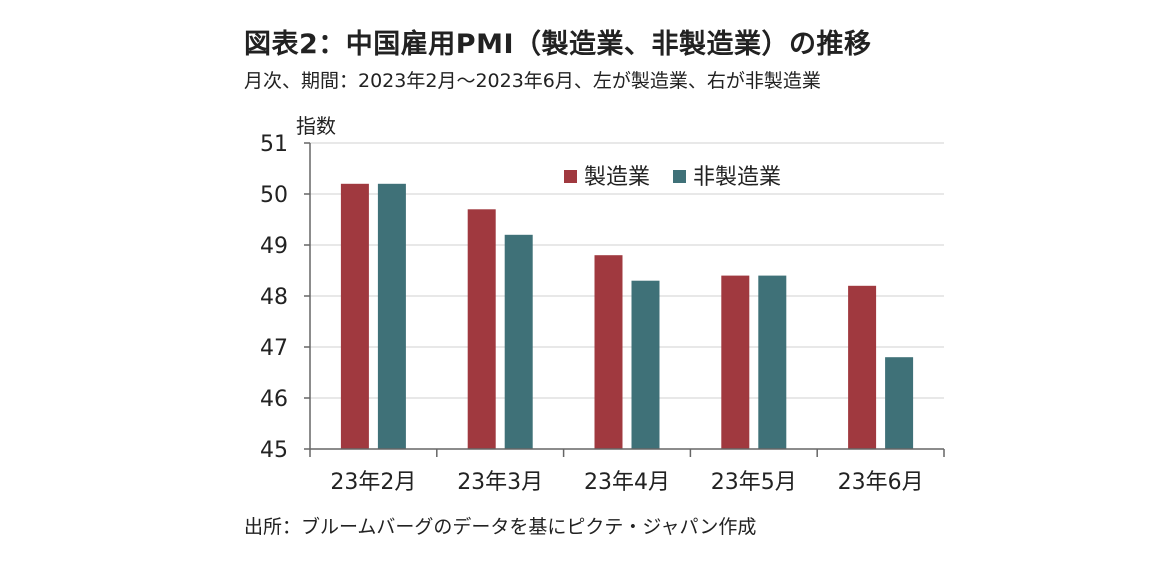  What do you see at coordinates (532, 81) in the screenshot?
I see `chart-subtitle: 月次、期間：2023年2月～2023年6月、左が製造業、右が非製造業` at bounding box center [532, 81].